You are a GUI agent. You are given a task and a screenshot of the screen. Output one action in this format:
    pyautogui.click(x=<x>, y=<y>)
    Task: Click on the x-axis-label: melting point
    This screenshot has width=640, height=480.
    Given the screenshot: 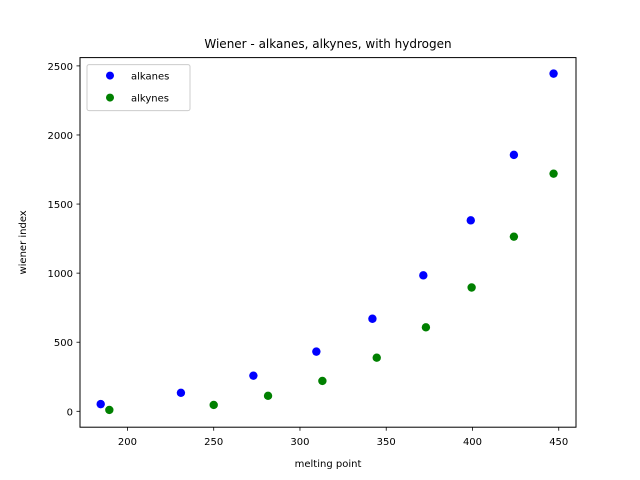 What is the action you would take?
    pyautogui.click(x=328, y=464)
    